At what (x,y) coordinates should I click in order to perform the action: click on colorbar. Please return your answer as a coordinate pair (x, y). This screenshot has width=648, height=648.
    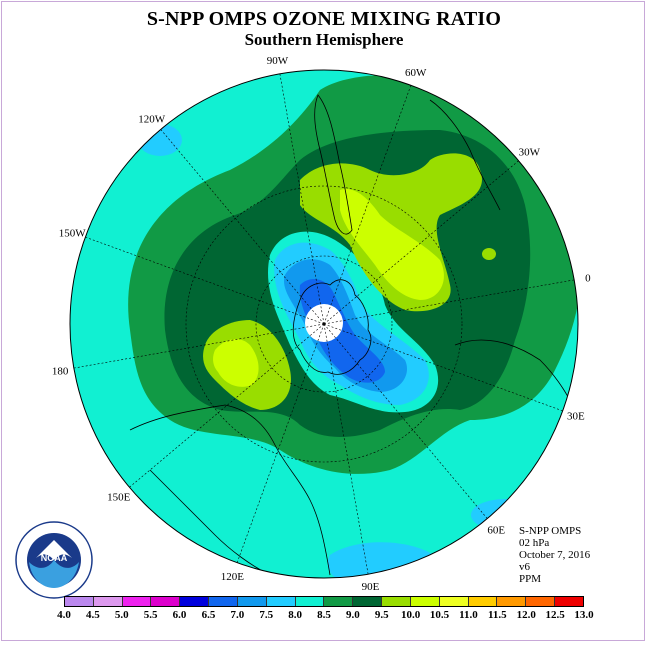
    Looking at the image, I should click on (324, 601).